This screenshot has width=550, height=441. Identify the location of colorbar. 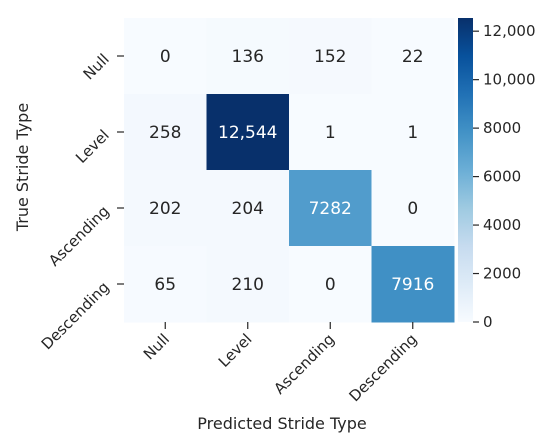
(465, 170).